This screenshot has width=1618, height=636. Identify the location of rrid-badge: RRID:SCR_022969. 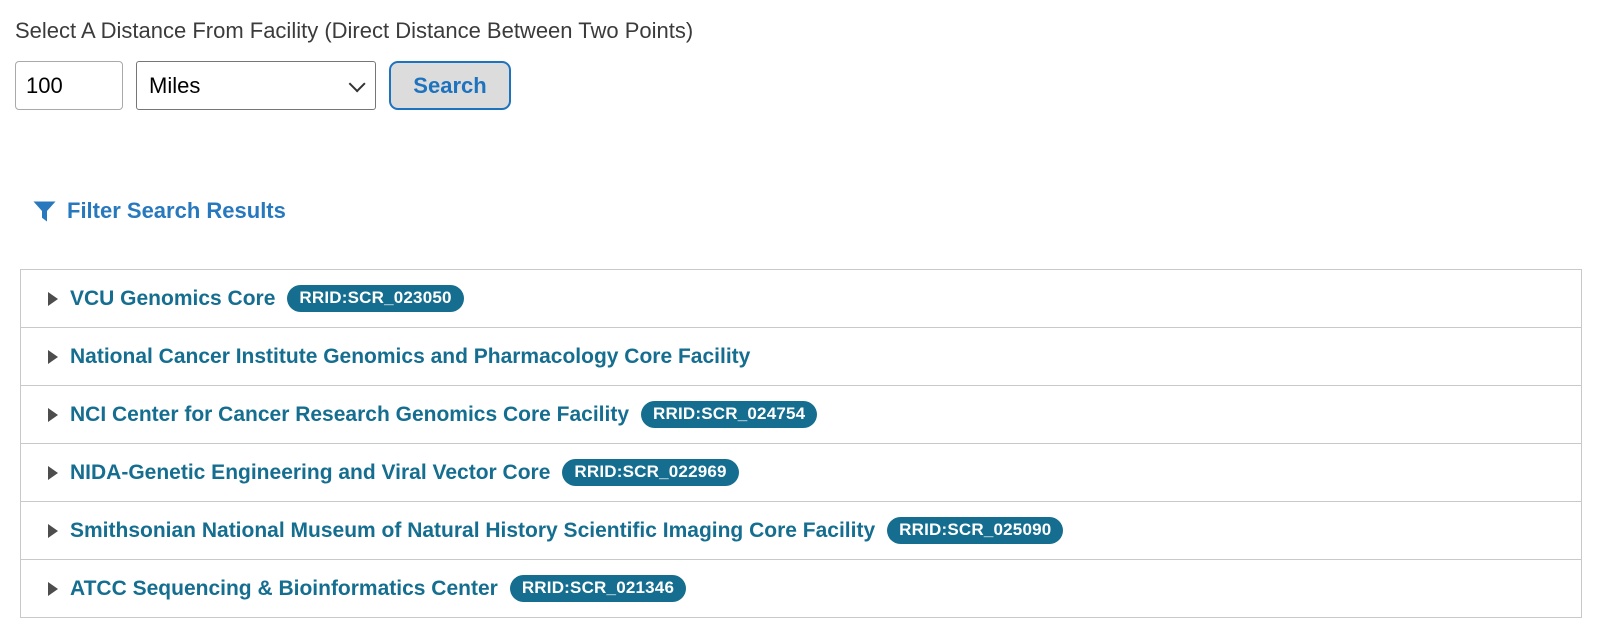
(650, 472).